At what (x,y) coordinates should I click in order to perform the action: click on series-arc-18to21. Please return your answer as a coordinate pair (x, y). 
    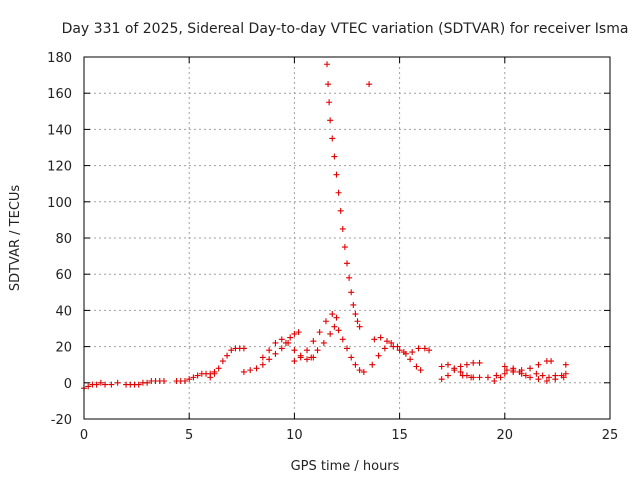
    Looking at the image, I should click on (507, 369).